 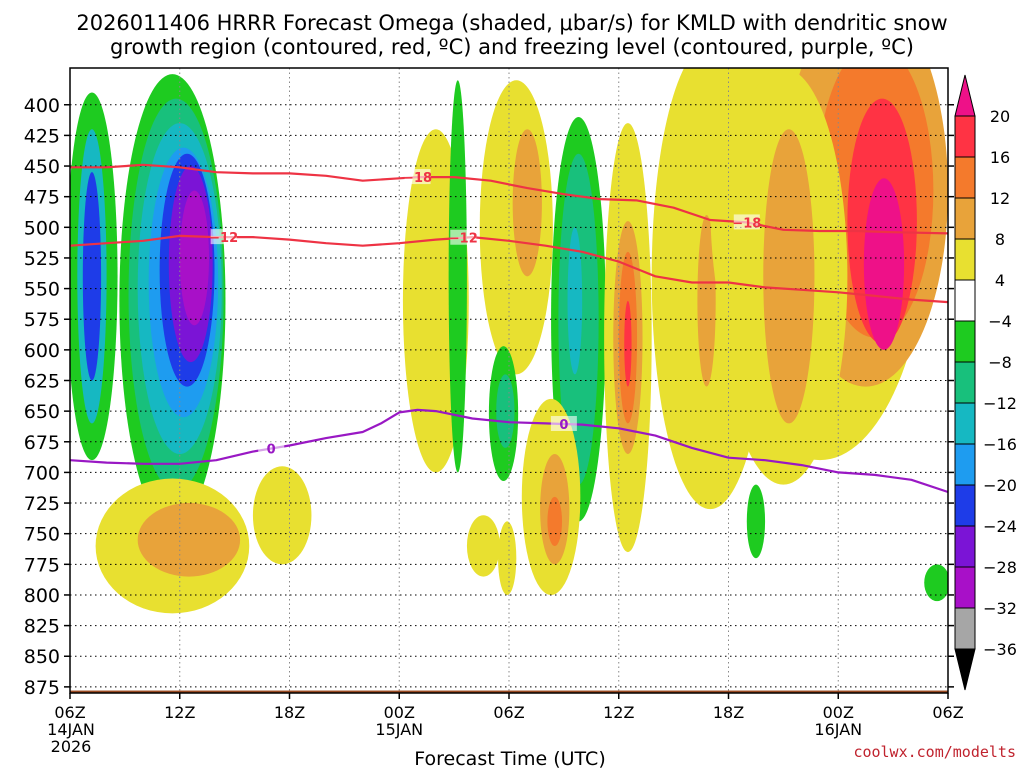 I want to click on colorbar-label: −36, so click(x=1000, y=649).